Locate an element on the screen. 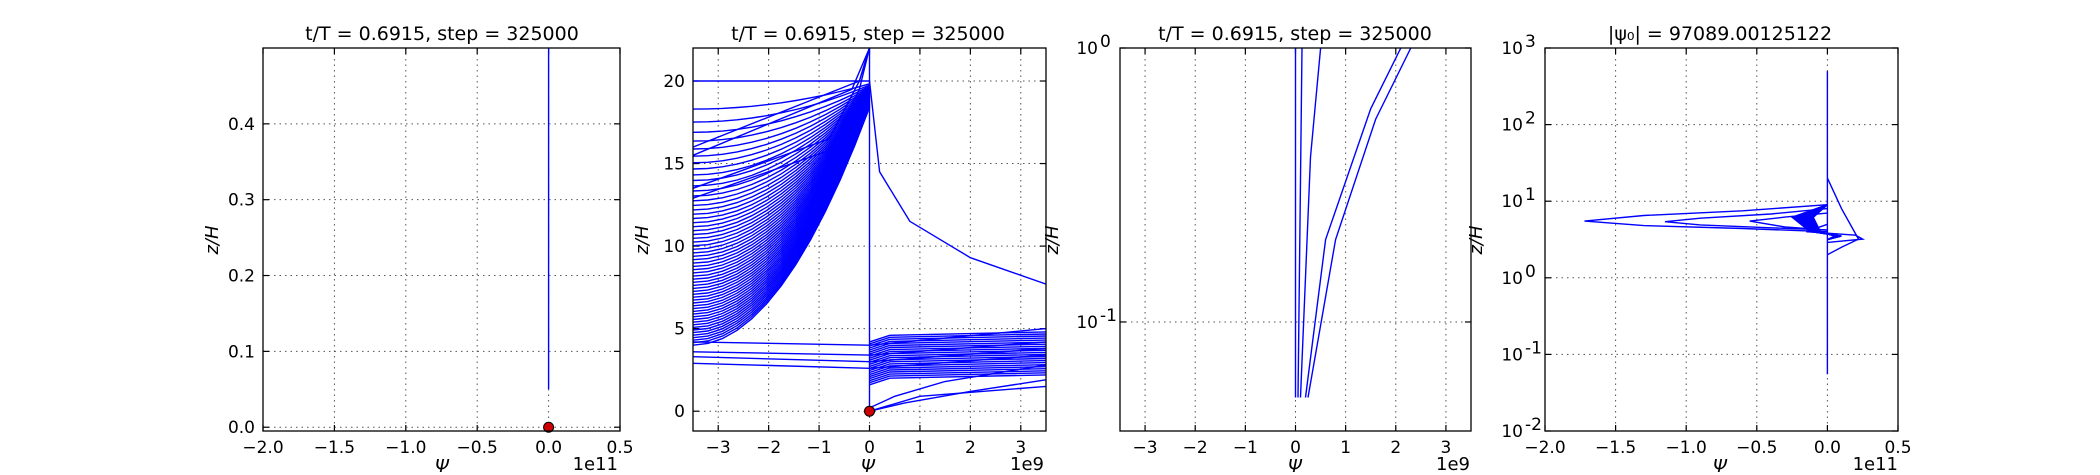 The image size is (2100, 475). panel-3-frame is located at coordinates (1295, 239).